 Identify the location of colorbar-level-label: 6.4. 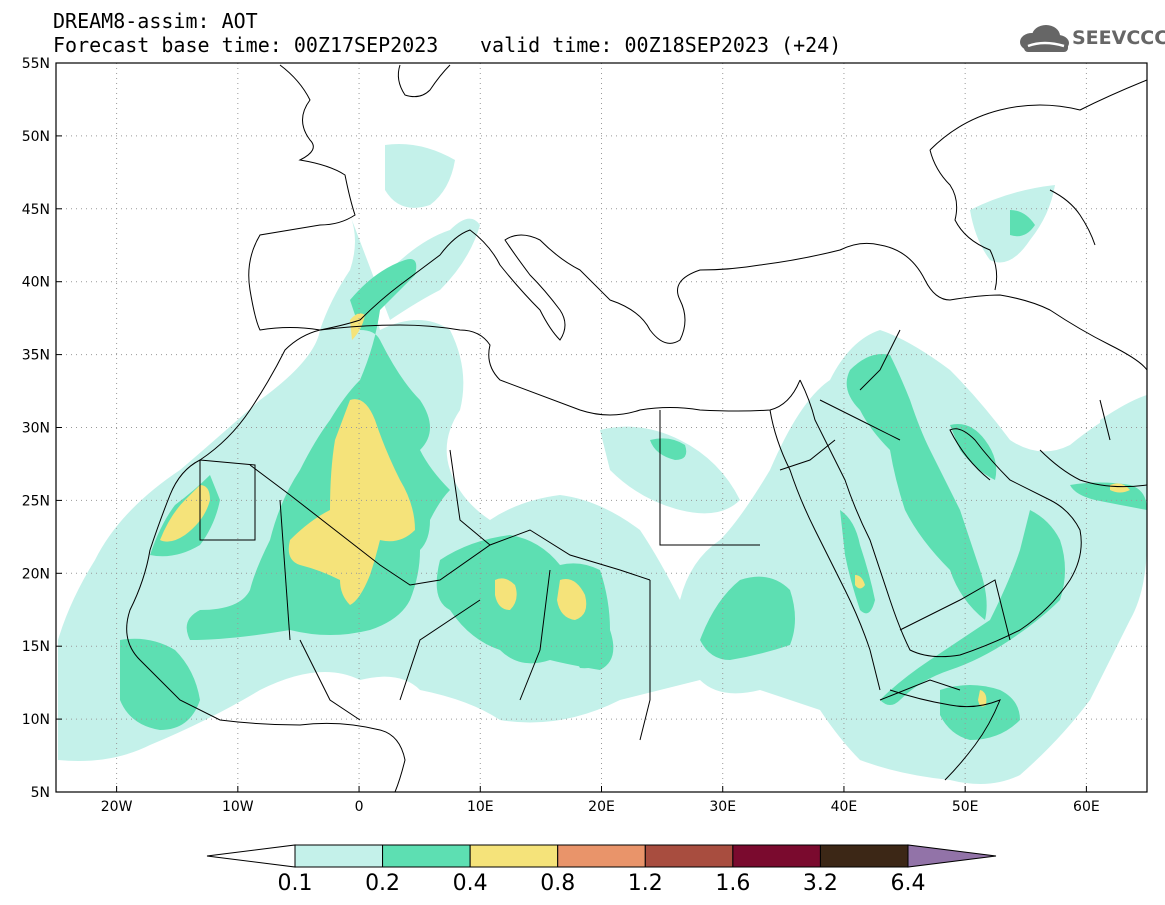
(908, 883).